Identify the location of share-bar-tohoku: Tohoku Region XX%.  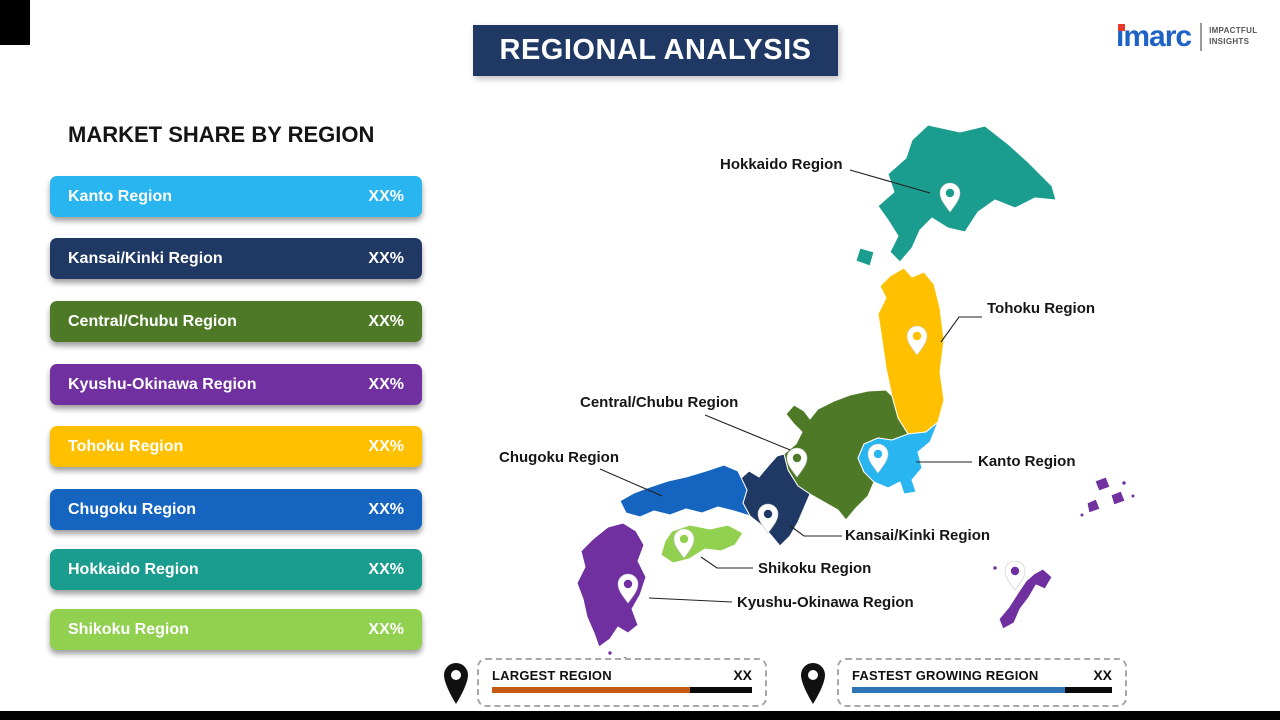
(236, 446).